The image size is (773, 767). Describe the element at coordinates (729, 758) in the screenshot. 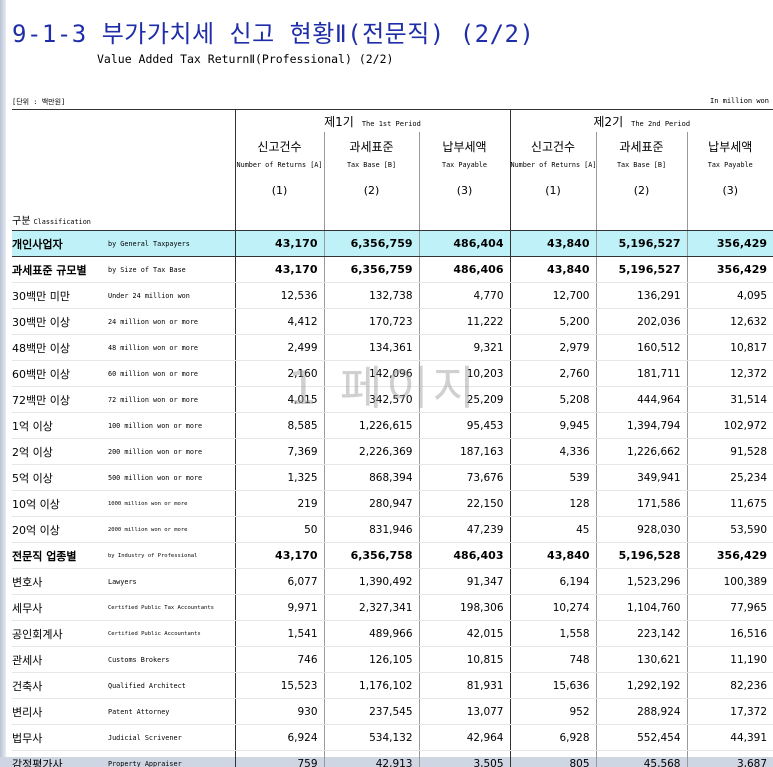

I see `table-cell: 3,687` at that location.